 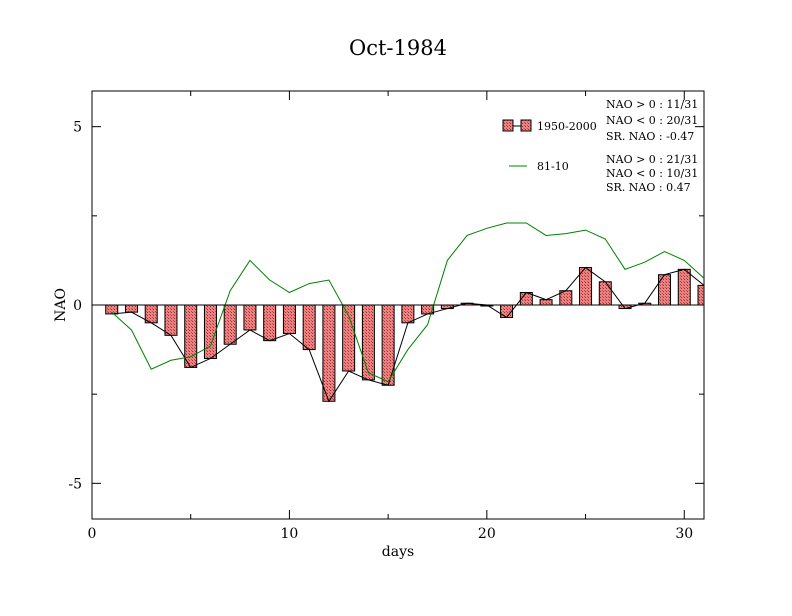 I want to click on stats-1950-2000-negative: NAO < 0 : 20/31, so click(x=652, y=120).